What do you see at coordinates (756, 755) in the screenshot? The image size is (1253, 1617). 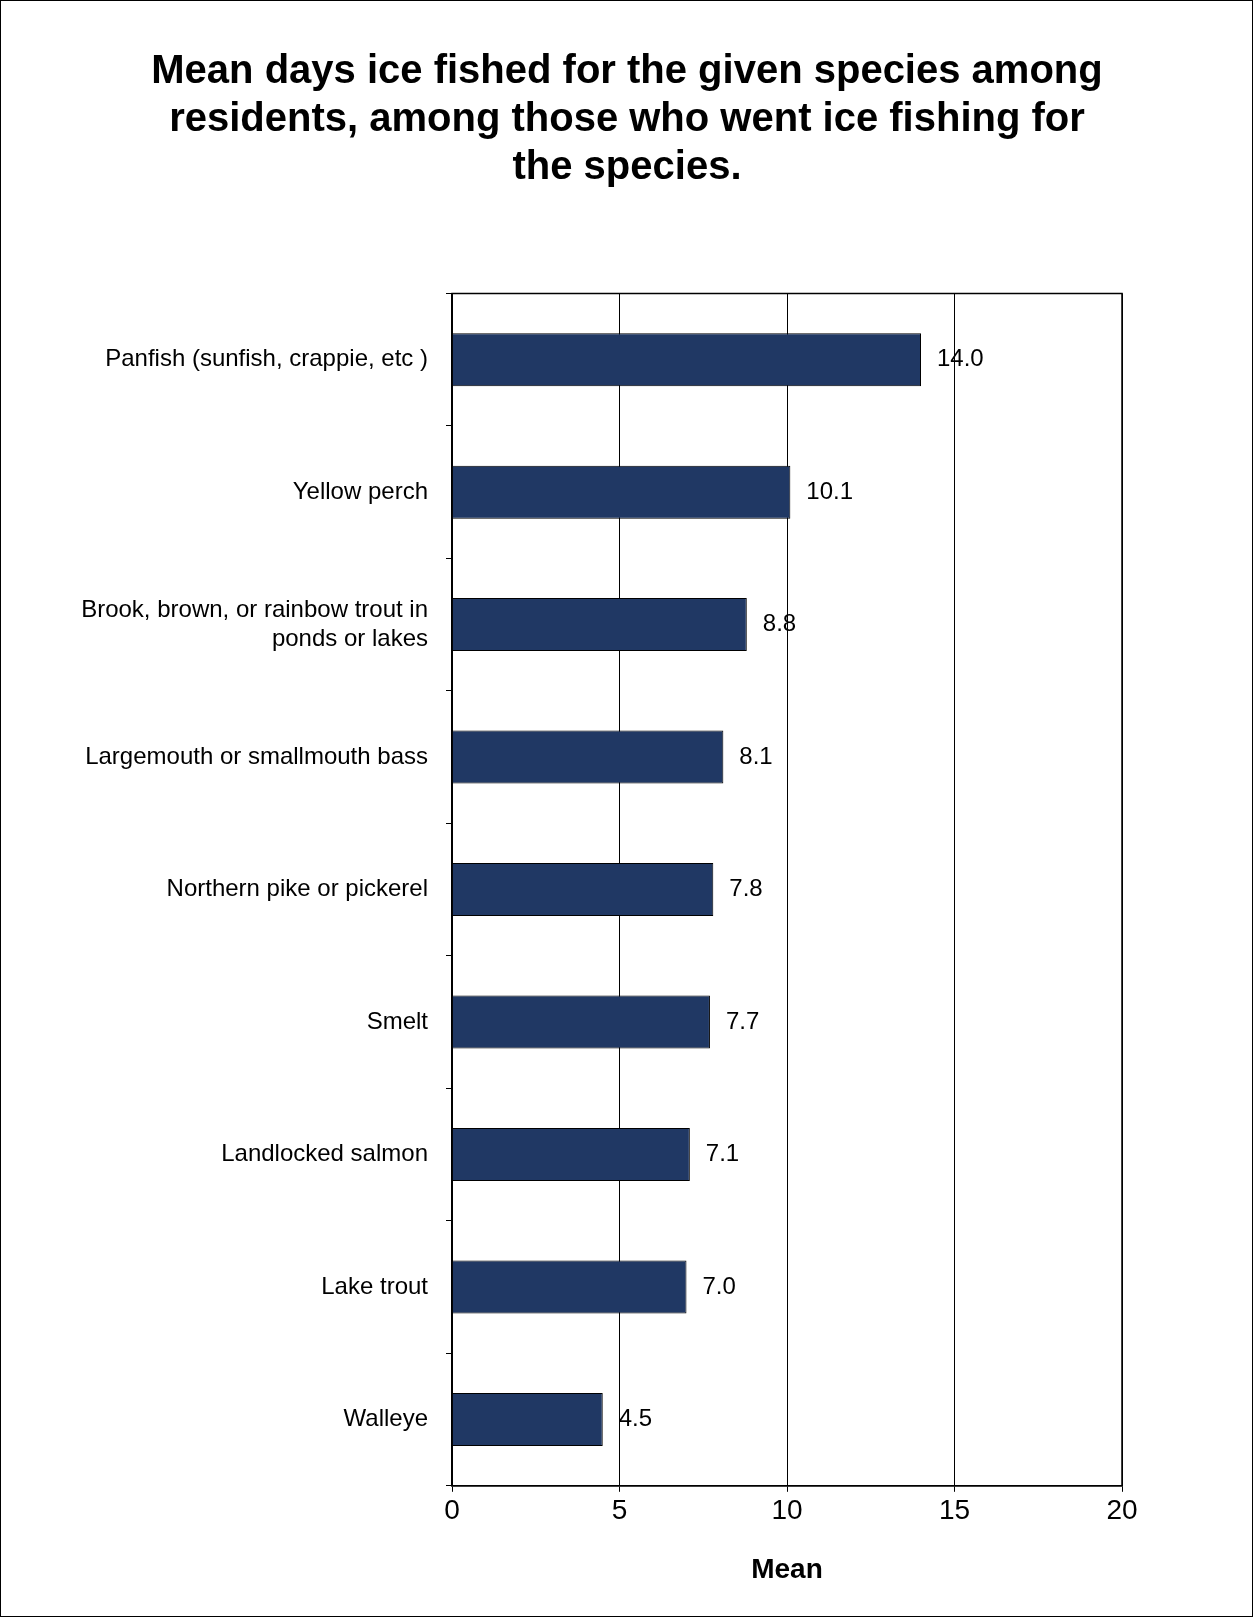 I see `data-label: 8.1` at bounding box center [756, 755].